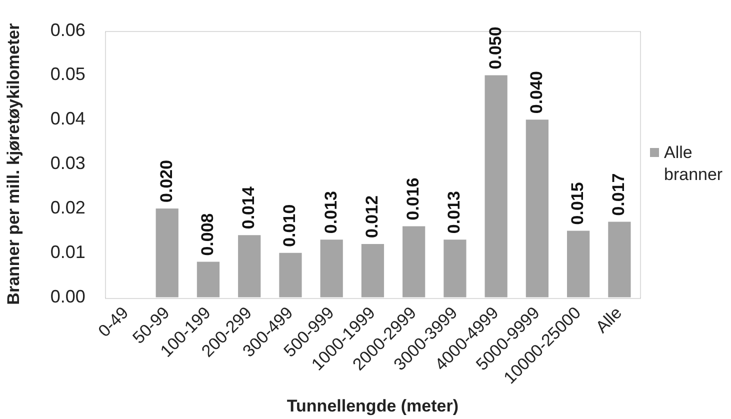 This screenshot has width=731, height=419. Describe the element at coordinates (68, 163) in the screenshot. I see `y-tick-label: 0.03` at that location.